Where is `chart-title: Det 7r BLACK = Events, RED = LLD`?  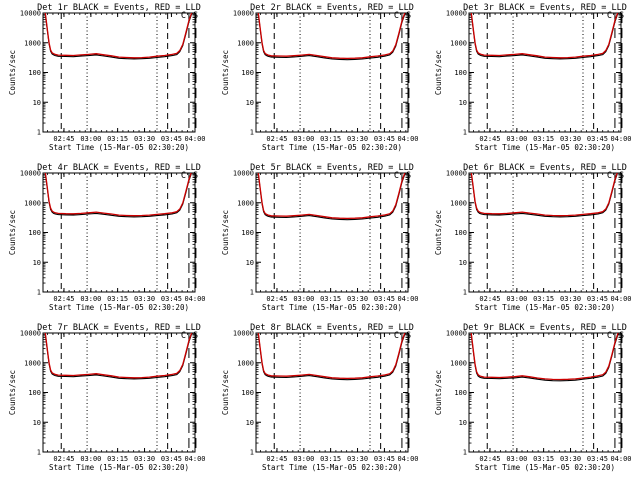
chart-title: Det 7r BLACK = Events, RED = LLD is located at coordinates (119, 328).